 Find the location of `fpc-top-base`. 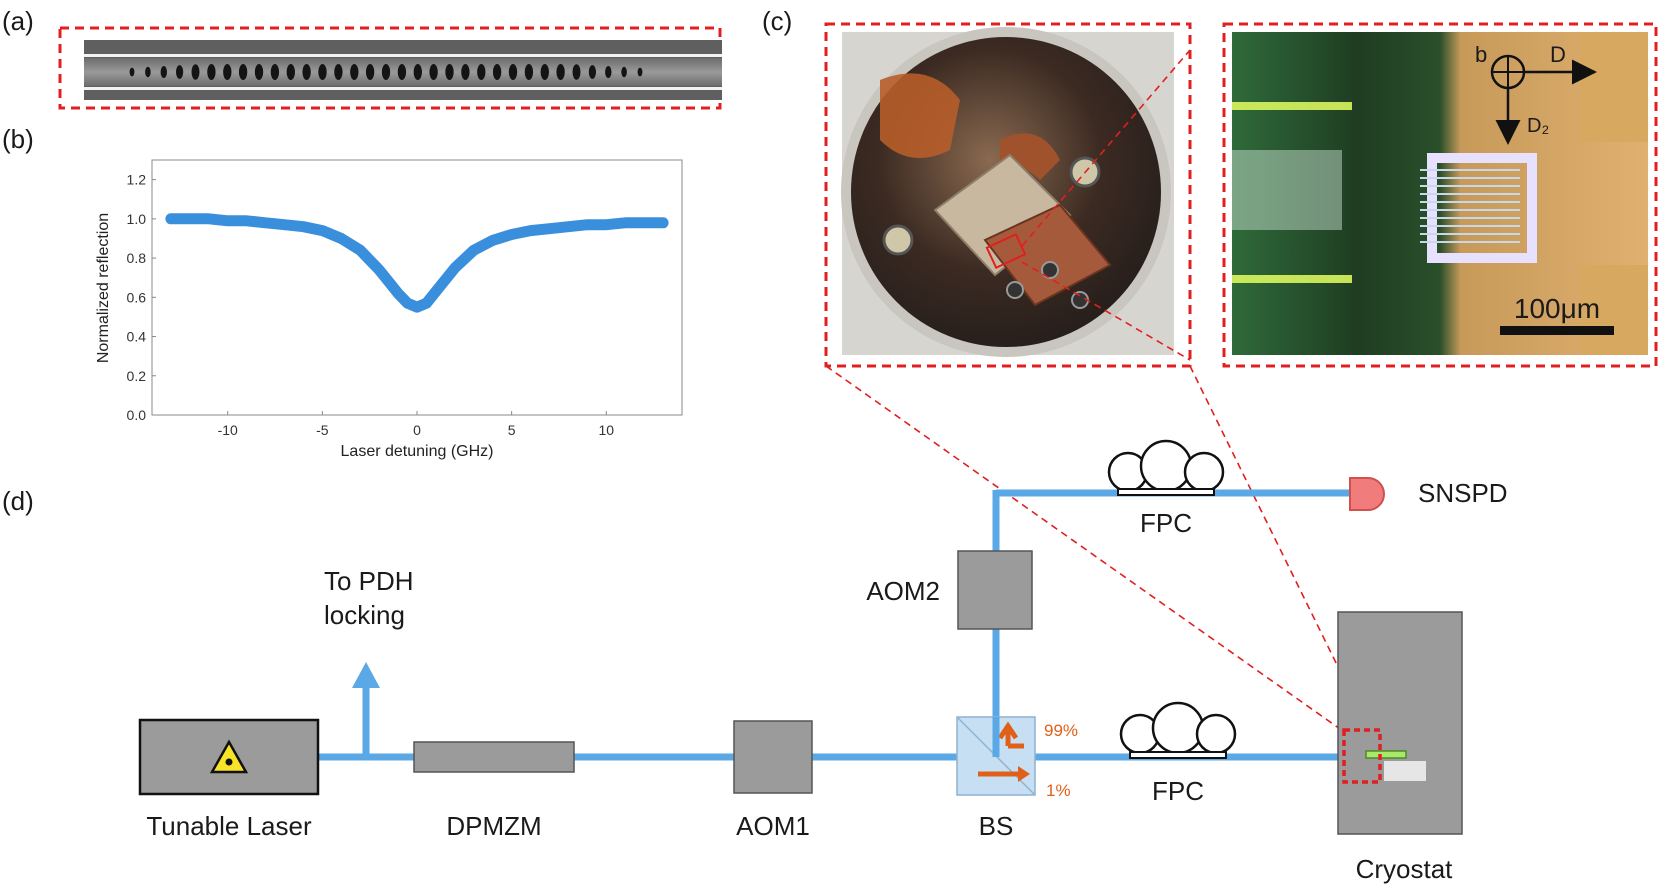

fpc-top-base is located at coordinates (1166, 492).